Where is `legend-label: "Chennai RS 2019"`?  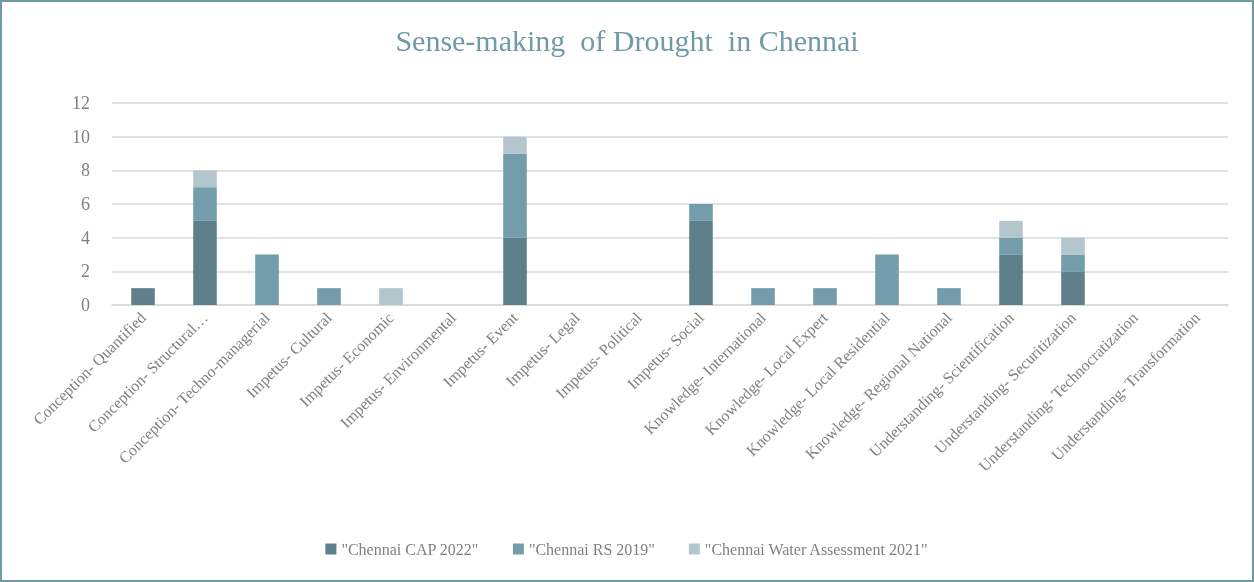
legend-label: "Chennai RS 2019" is located at coordinates (591, 549).